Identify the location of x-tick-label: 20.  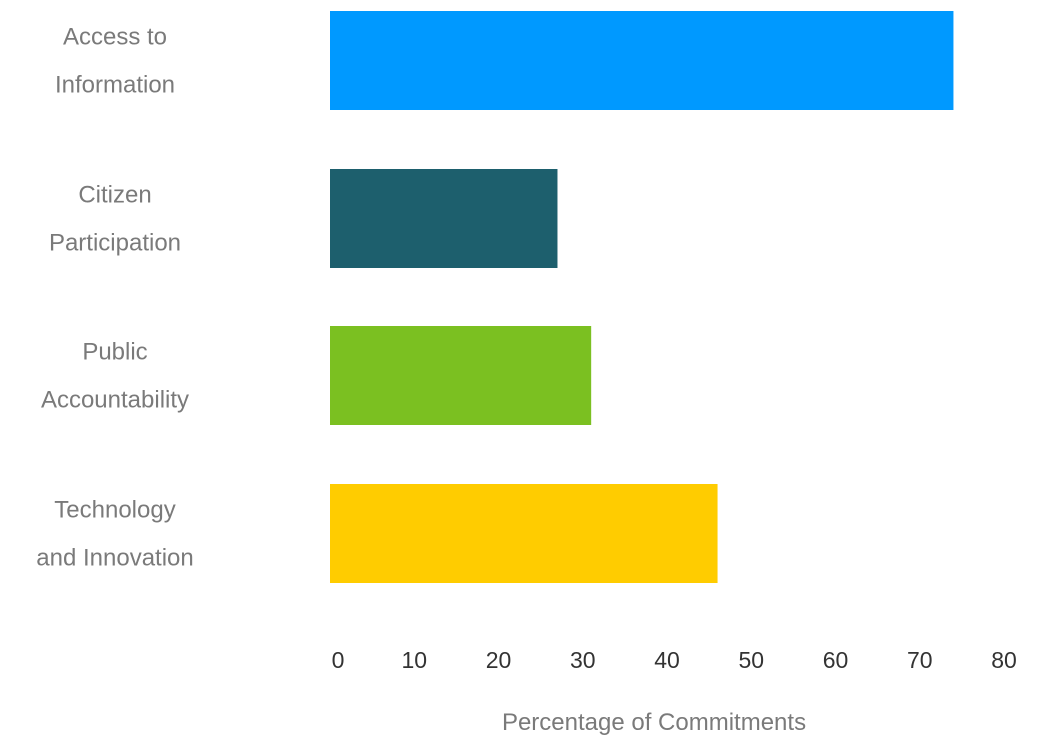
(499, 660).